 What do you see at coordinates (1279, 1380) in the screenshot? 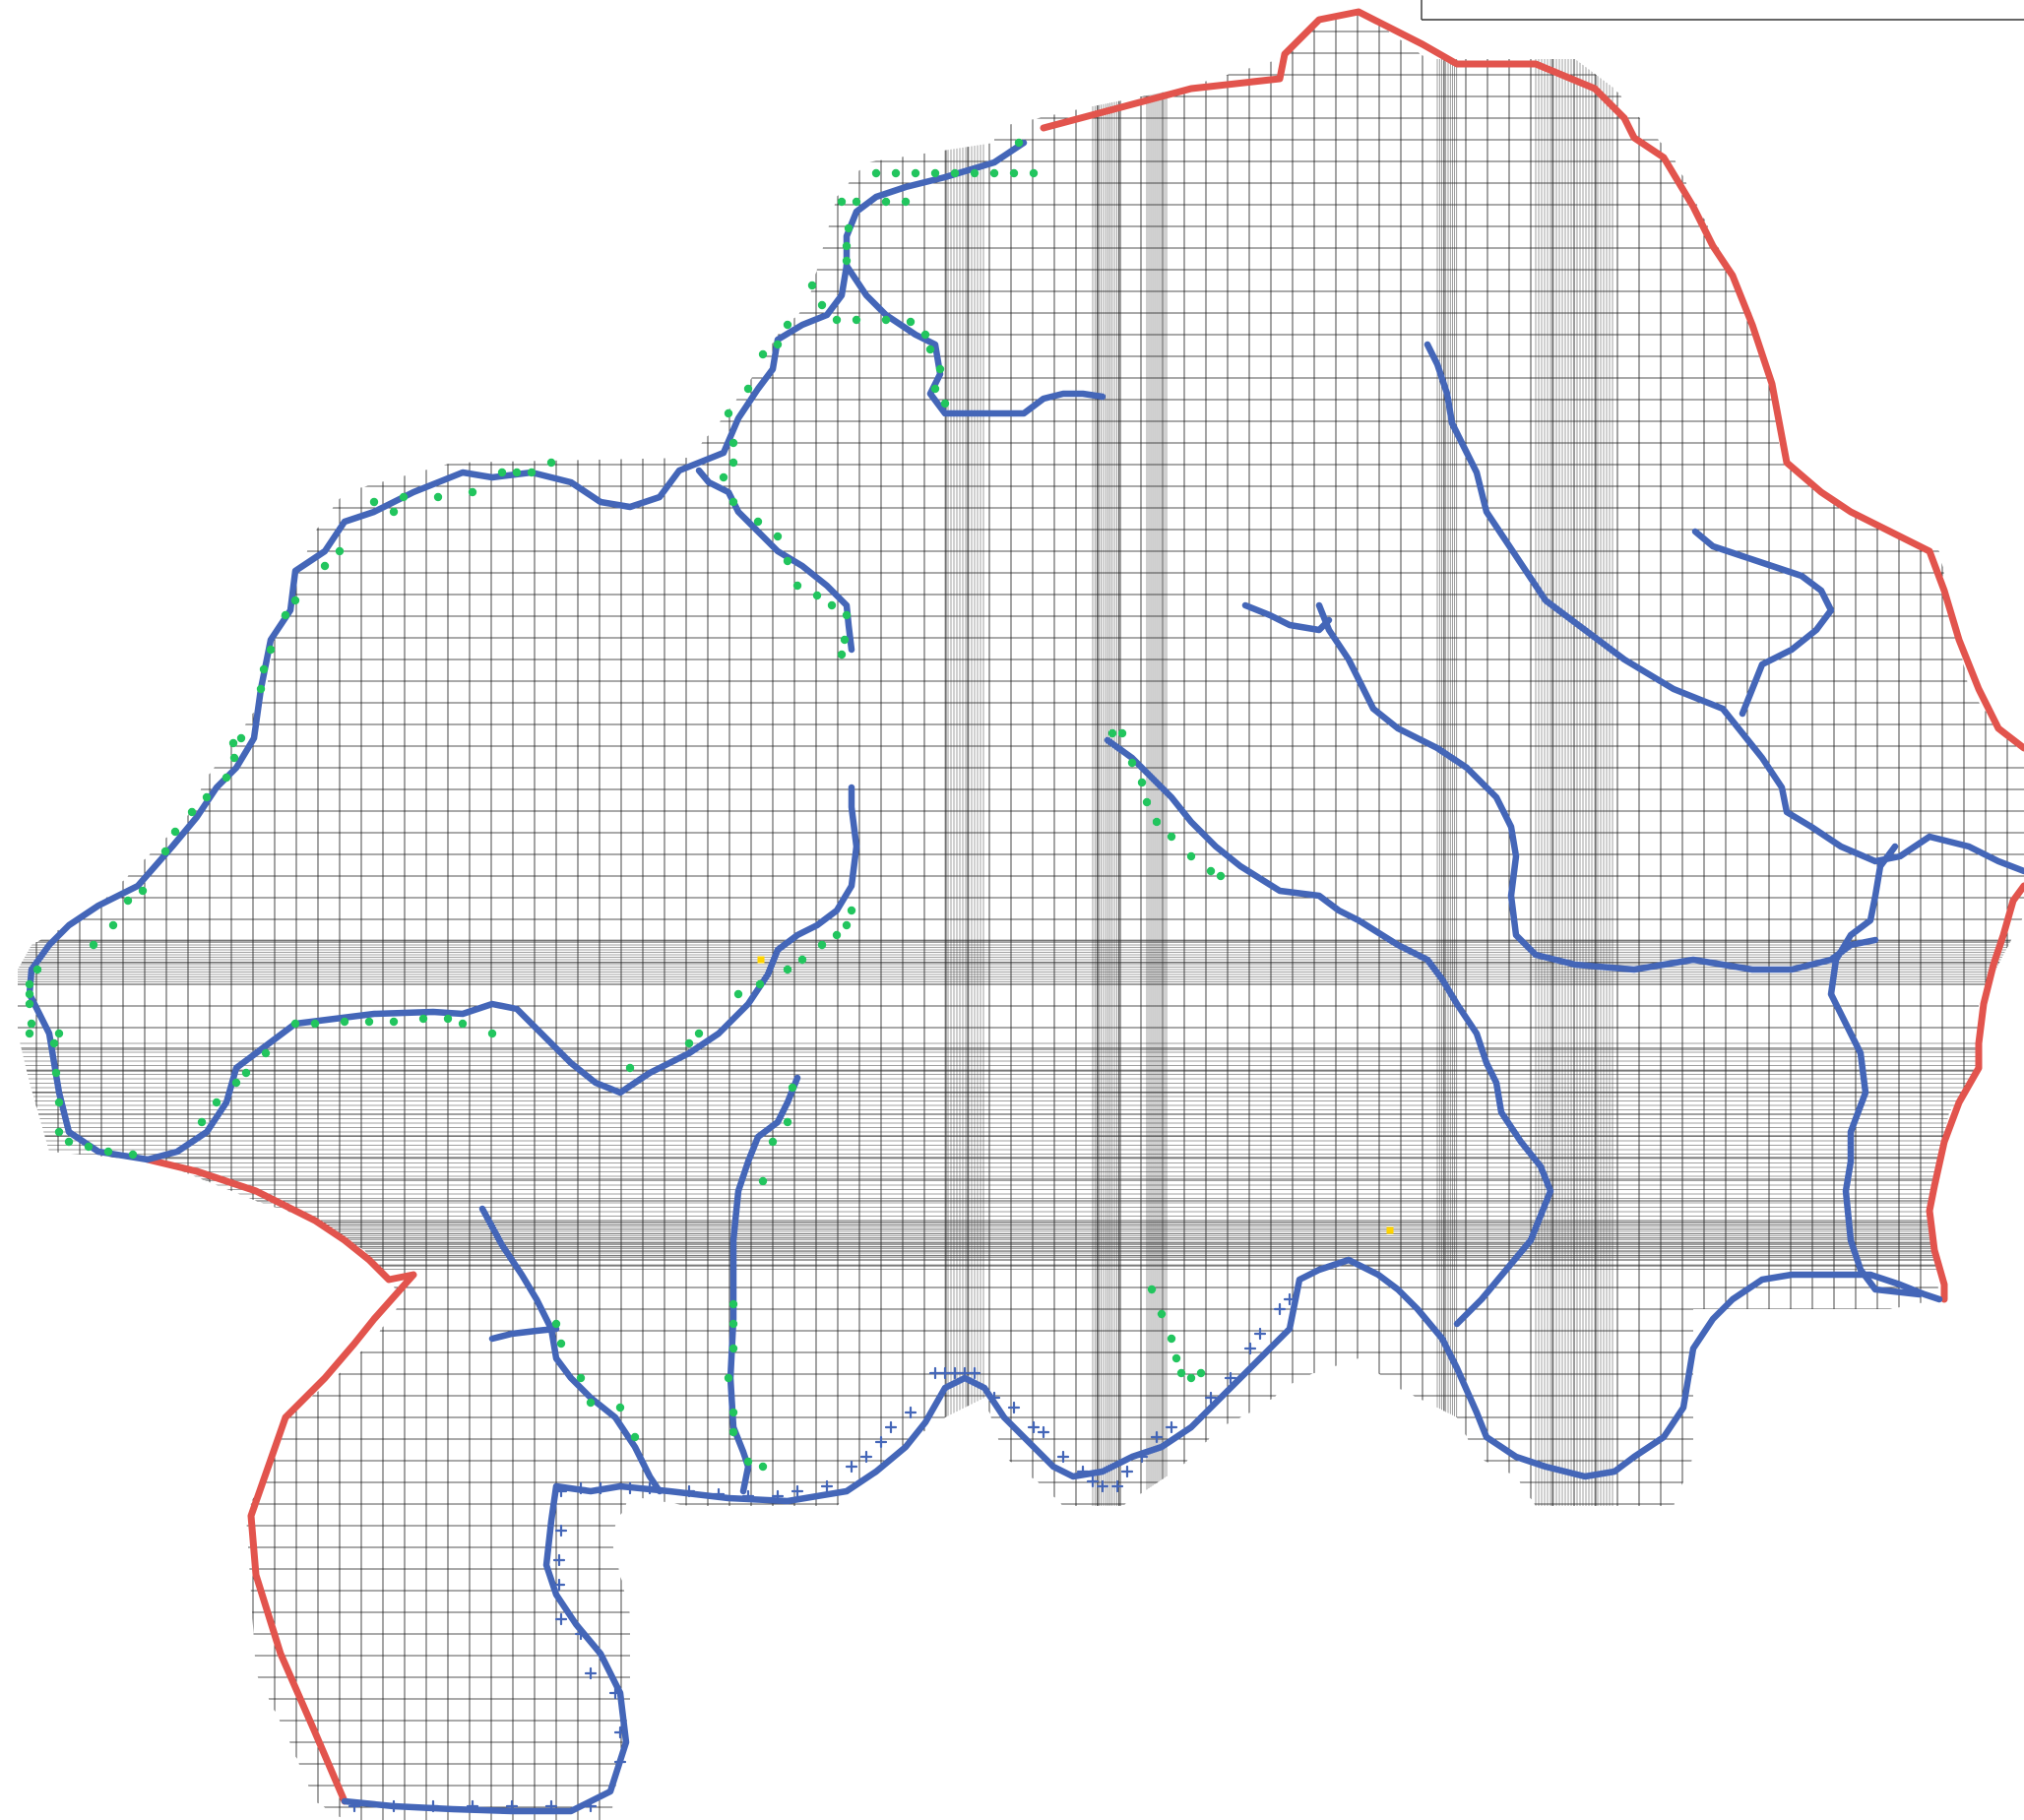
I see `river-southern-mainstem` at bounding box center [1279, 1380].